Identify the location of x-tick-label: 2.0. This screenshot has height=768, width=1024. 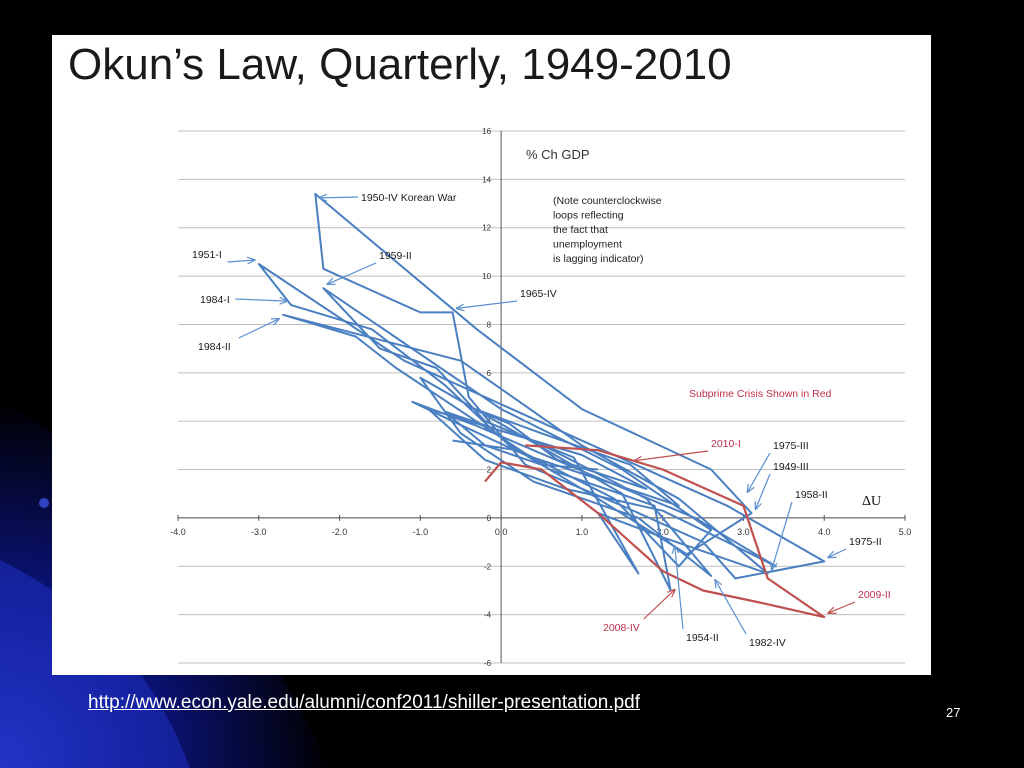
(662, 532).